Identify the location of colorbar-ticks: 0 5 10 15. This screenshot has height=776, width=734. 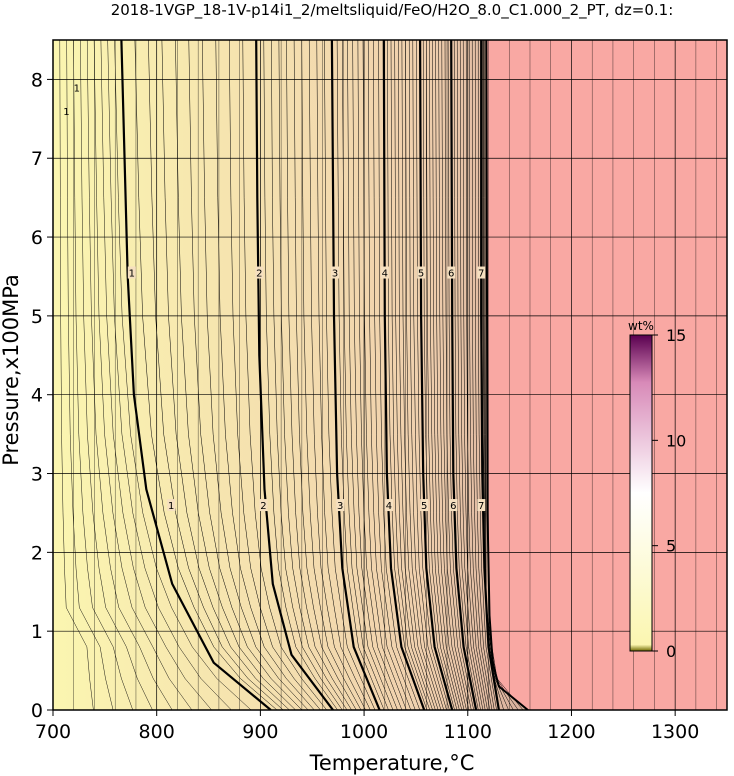
(669, 493).